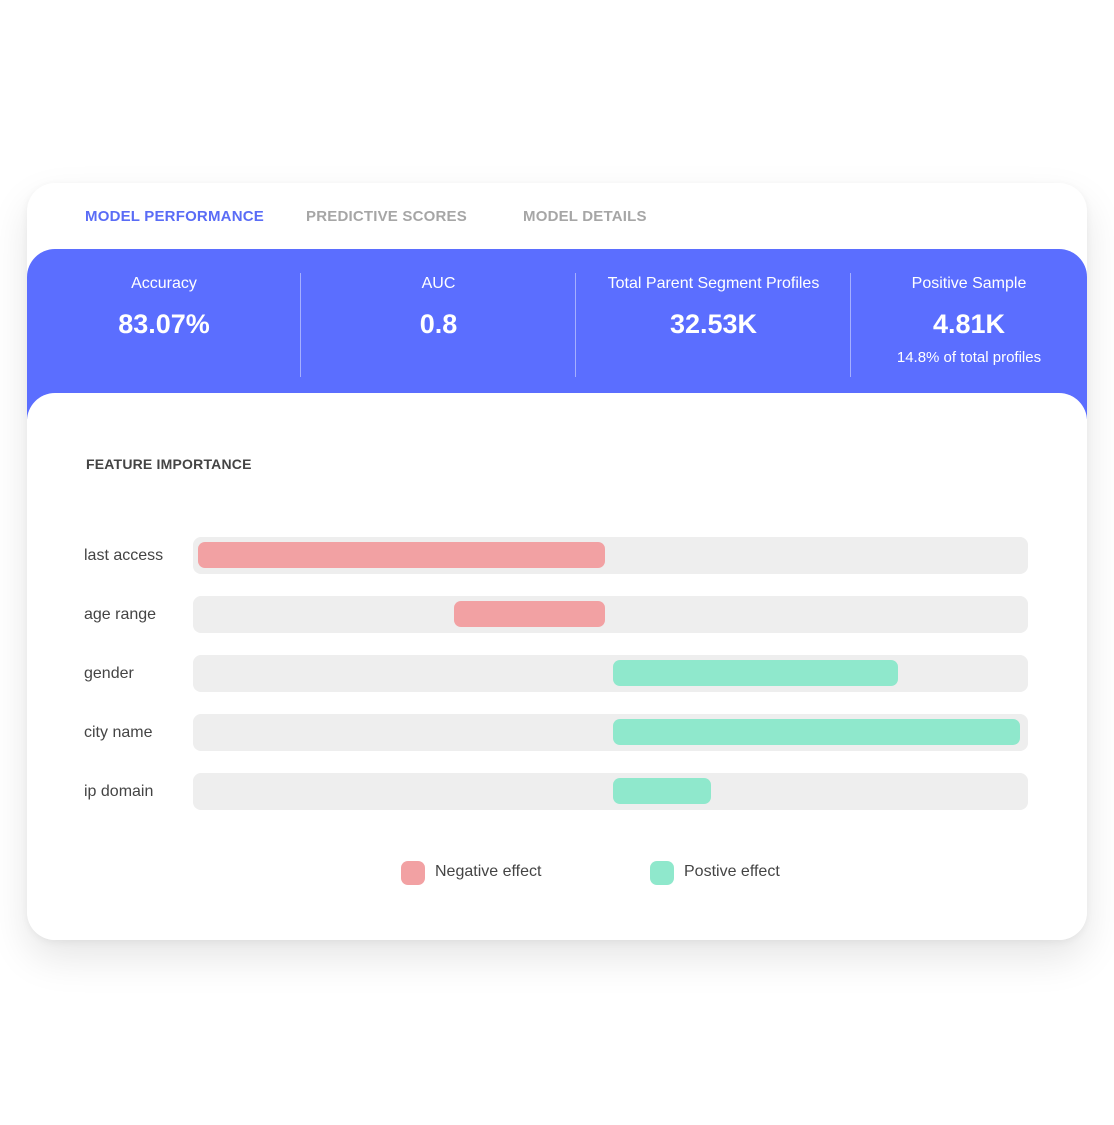 Image resolution: width=1114 pixels, height=1125 pixels. What do you see at coordinates (713, 324) in the screenshot?
I see `stat-value: 32.53K` at bounding box center [713, 324].